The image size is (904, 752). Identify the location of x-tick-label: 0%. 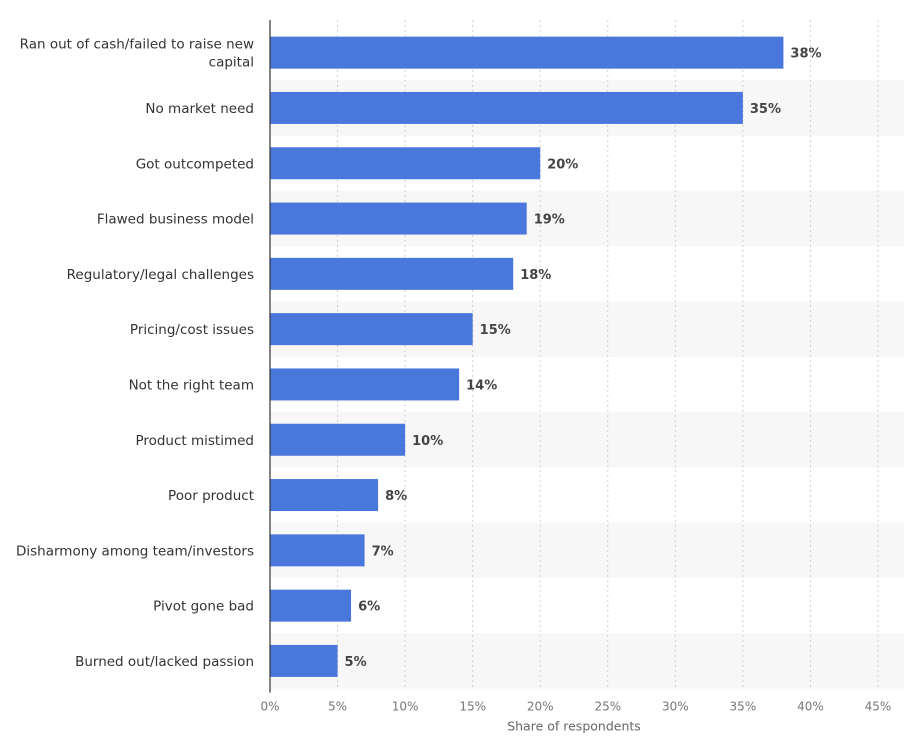
(269, 707).